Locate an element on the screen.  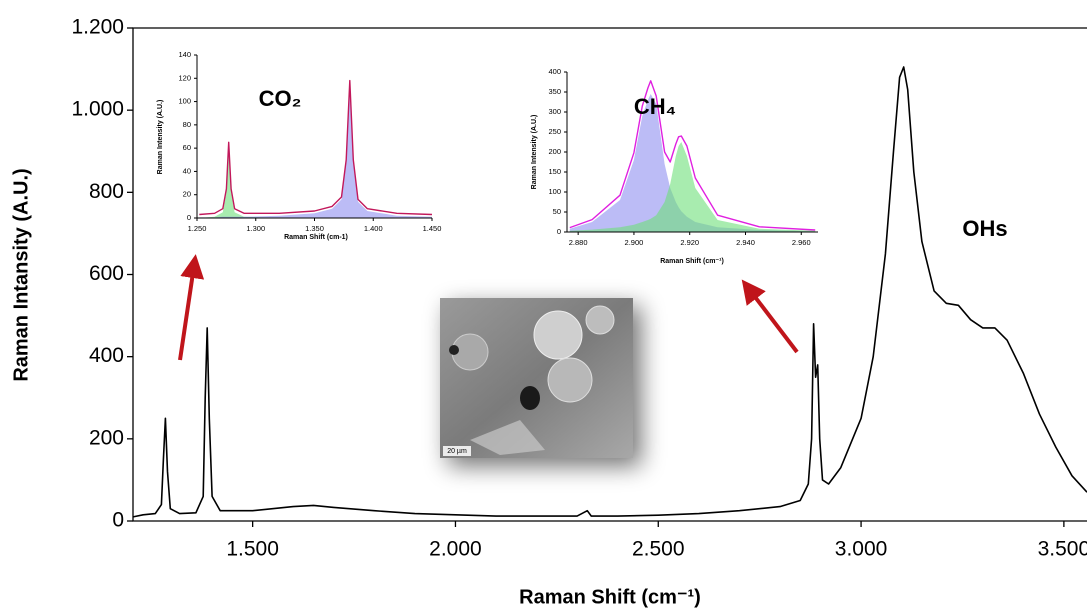
inset-title: CH₄ is located at coordinates (655, 106).